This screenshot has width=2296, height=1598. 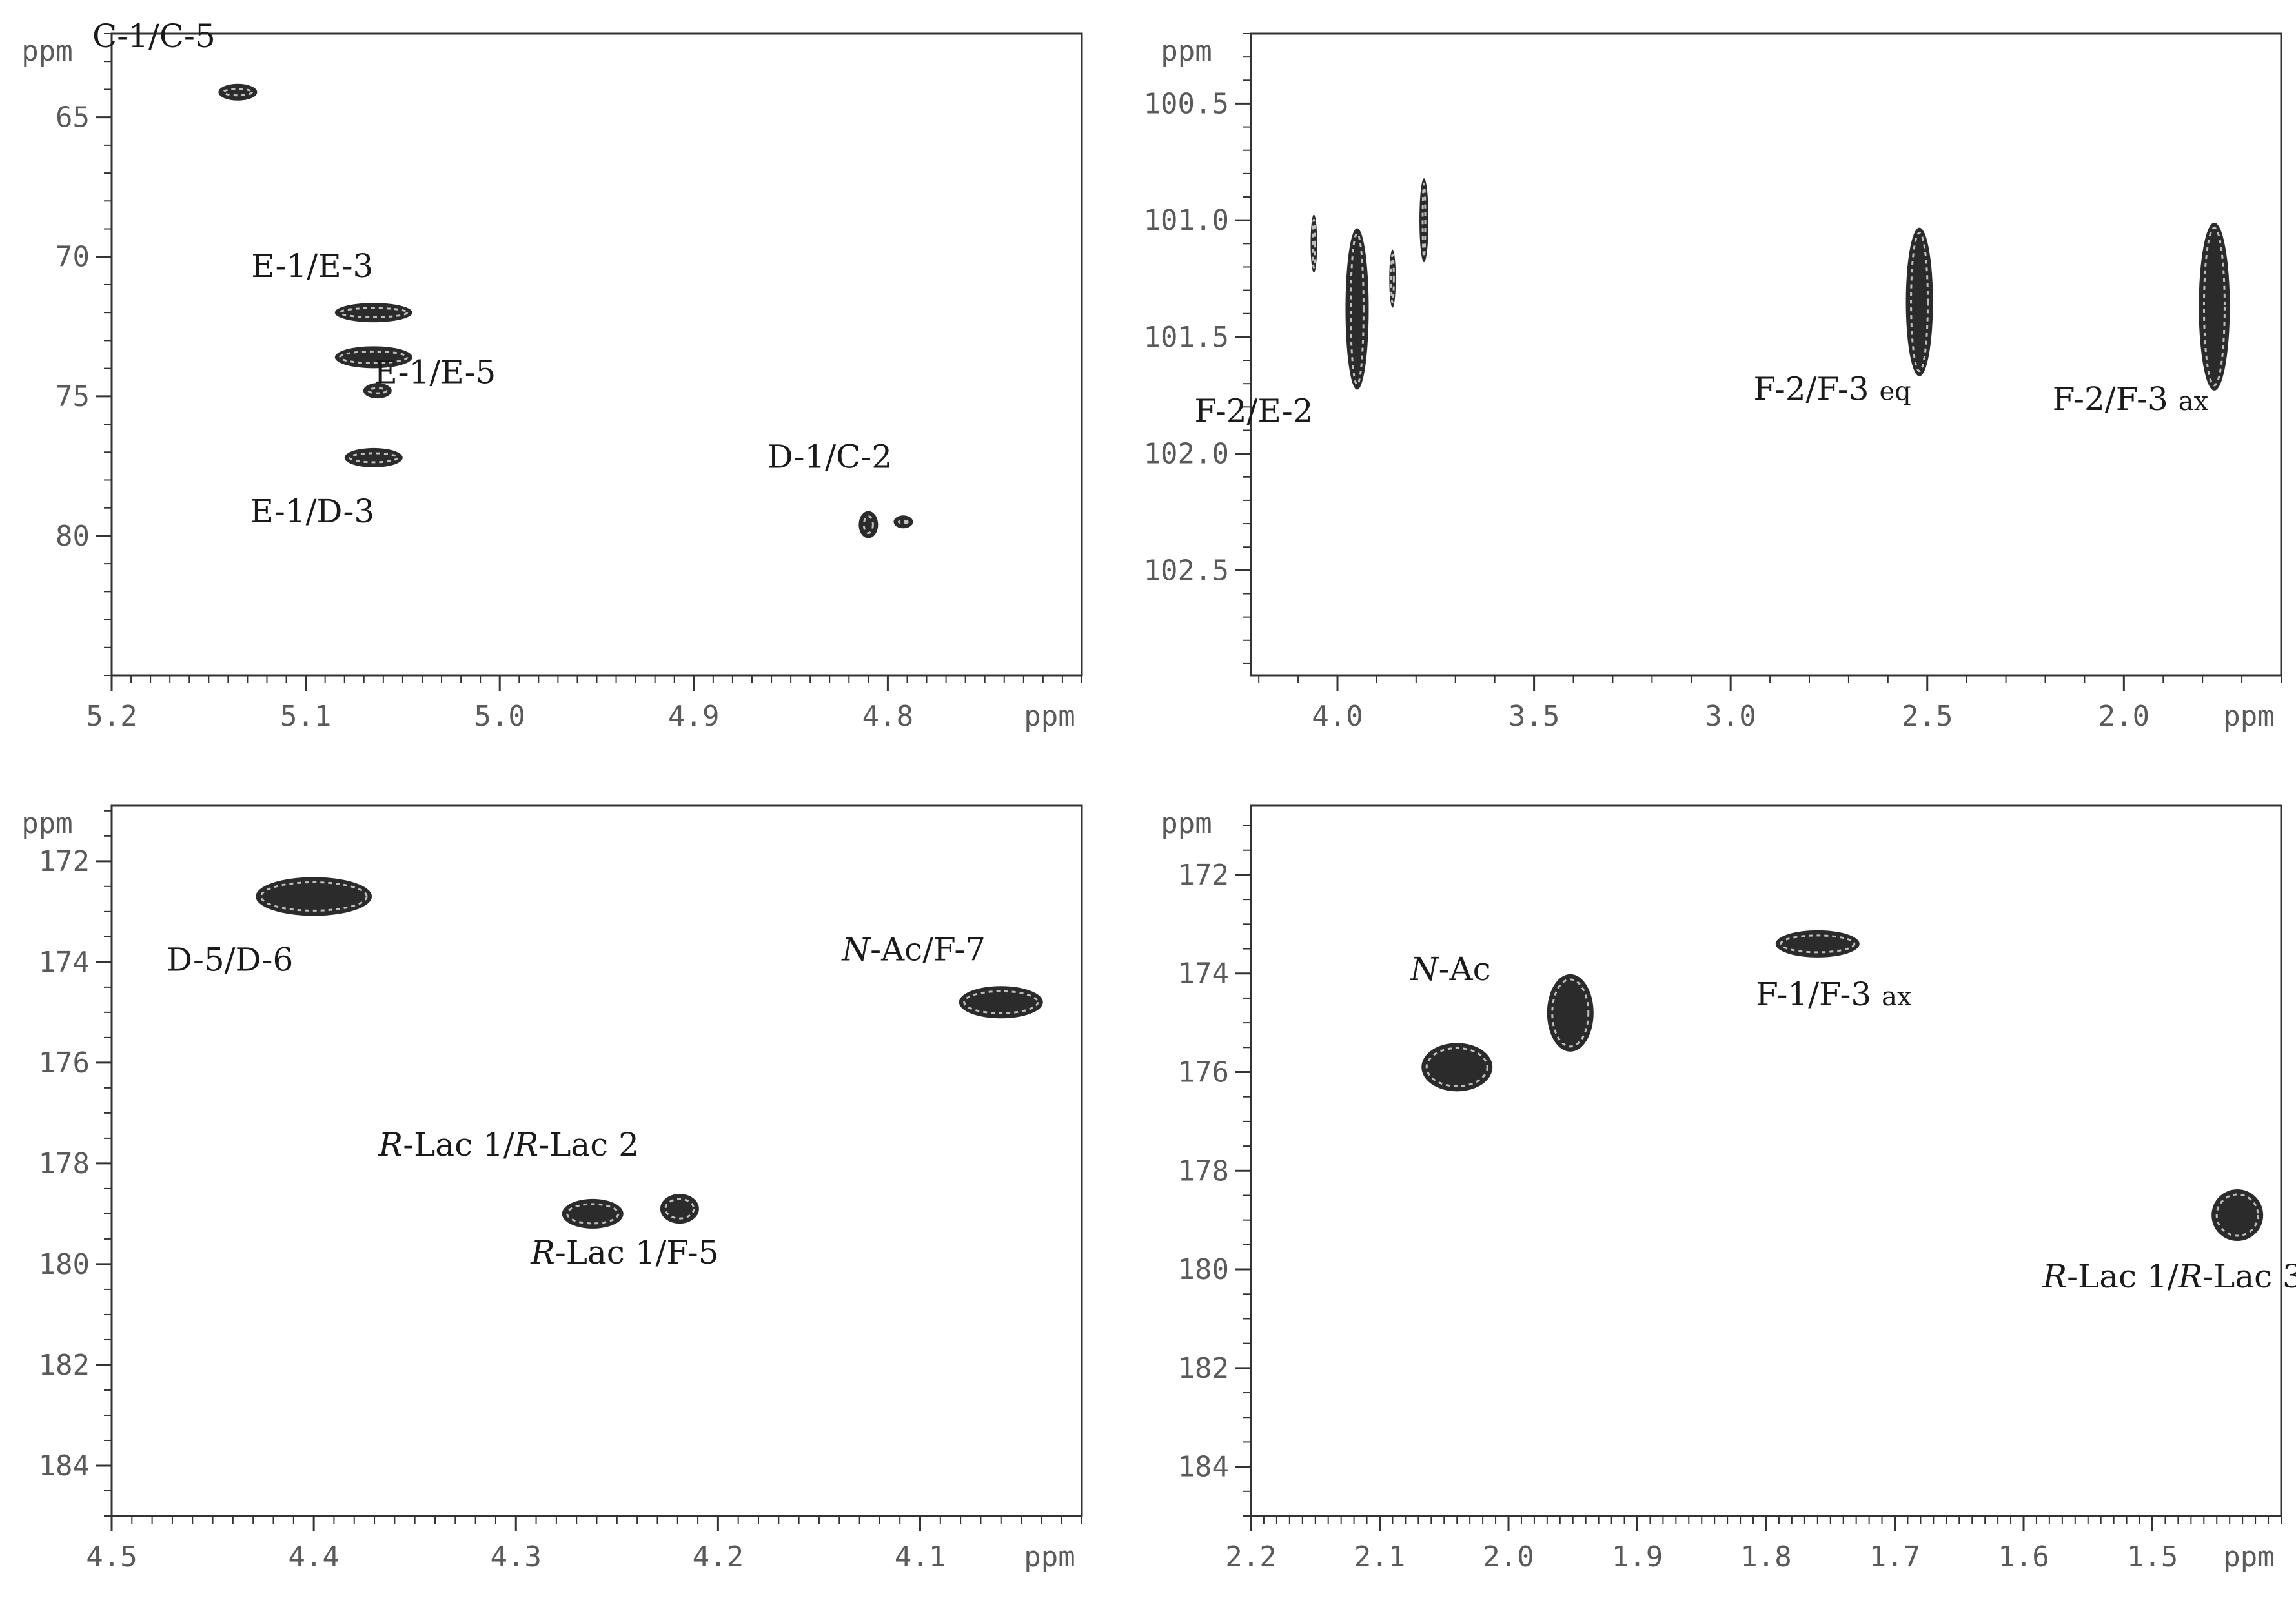 What do you see at coordinates (64, 963) in the screenshot?
I see `y-tick-label: 174` at bounding box center [64, 963].